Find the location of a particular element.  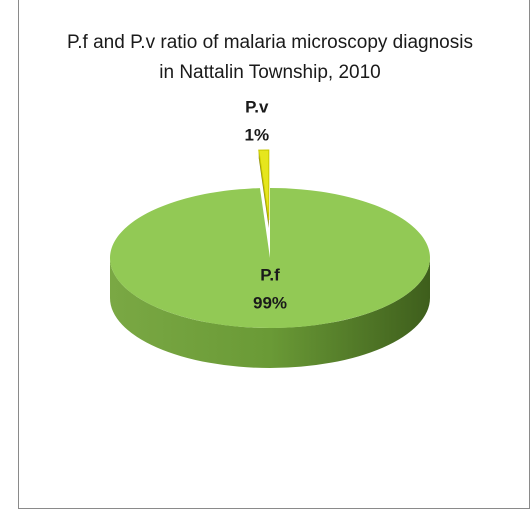

data-label-value: 1% is located at coordinates (257, 135).